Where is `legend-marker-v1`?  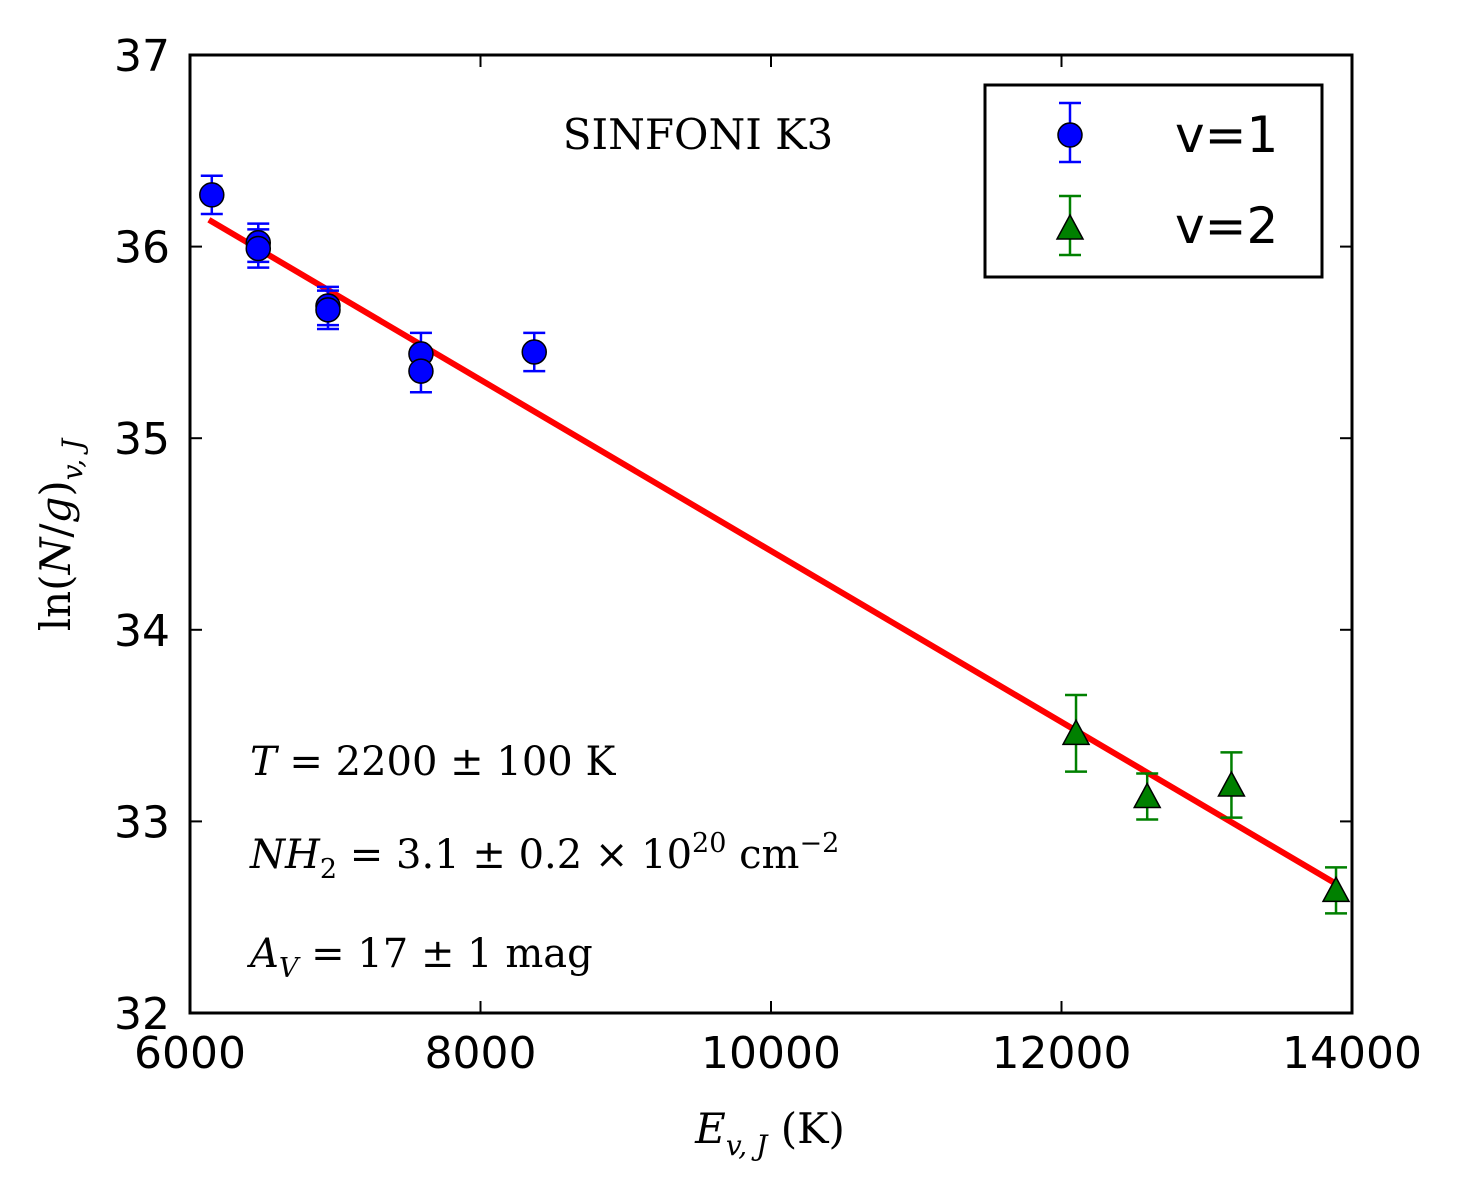 legend-marker-v1 is located at coordinates (1070, 135).